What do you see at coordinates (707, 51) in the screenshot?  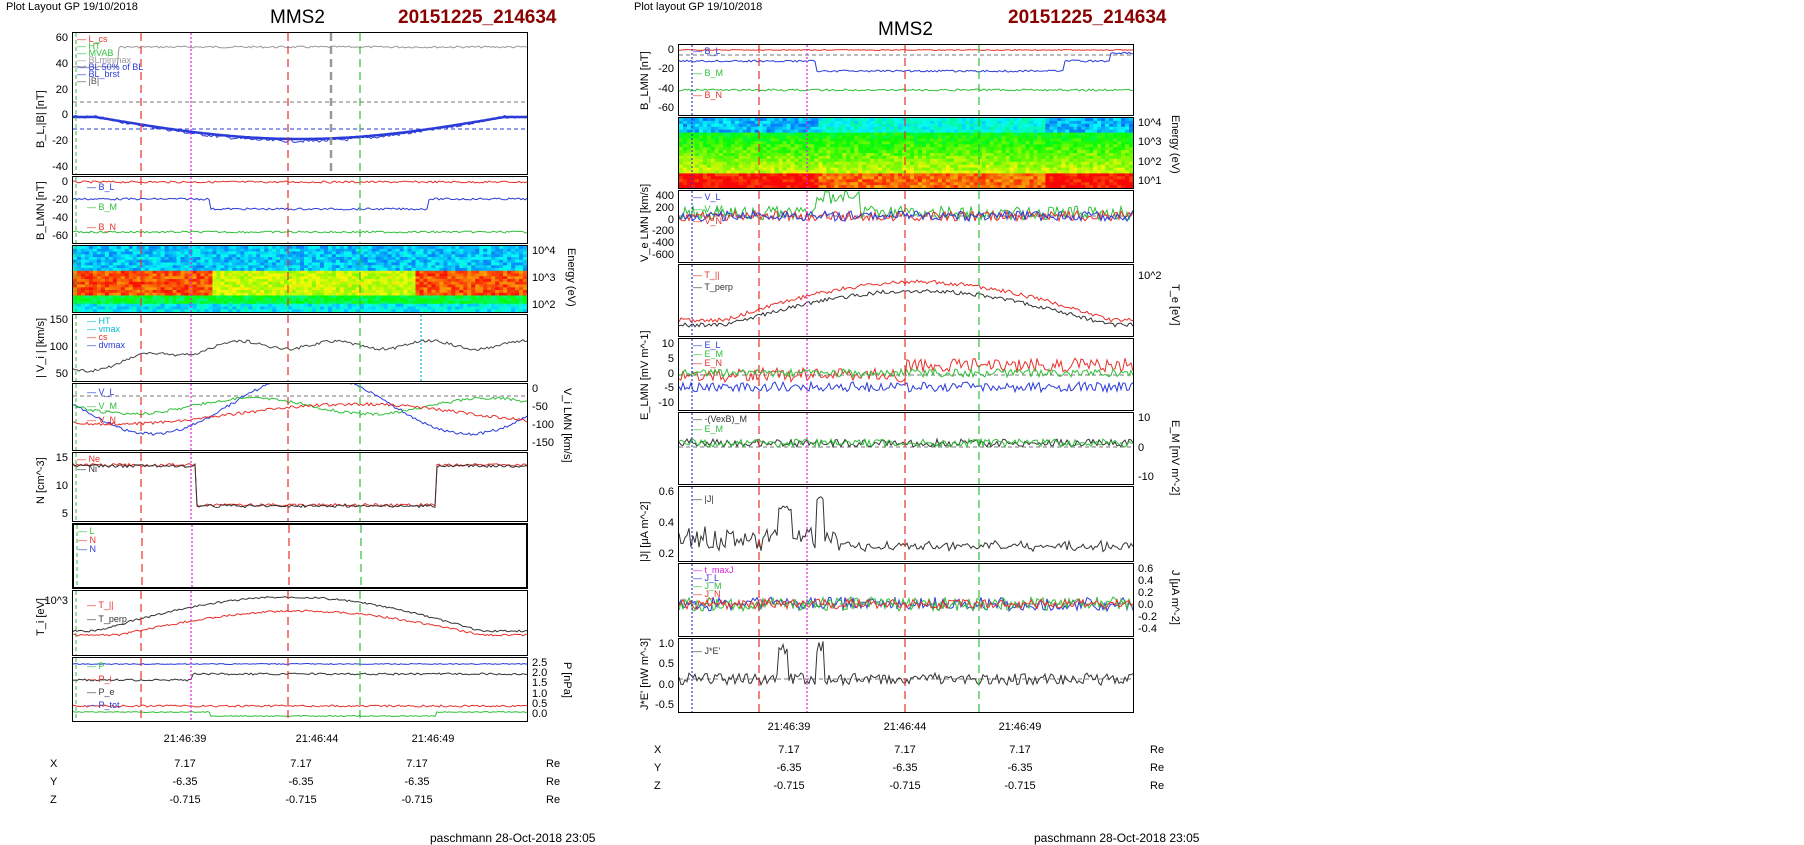 I see `legend-entry: — B_L` at bounding box center [707, 51].